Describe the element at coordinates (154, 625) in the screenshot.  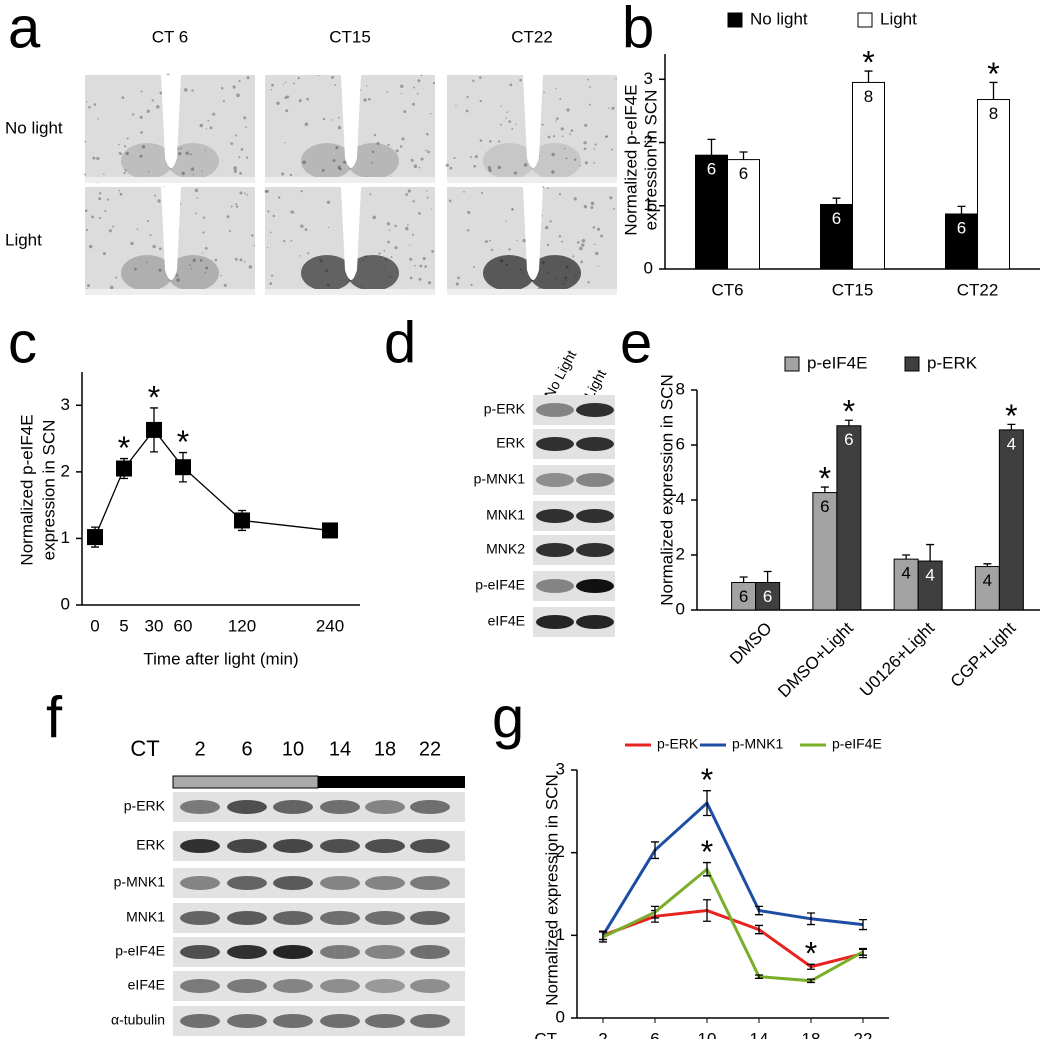
I see `x-tick-label: 30` at that location.